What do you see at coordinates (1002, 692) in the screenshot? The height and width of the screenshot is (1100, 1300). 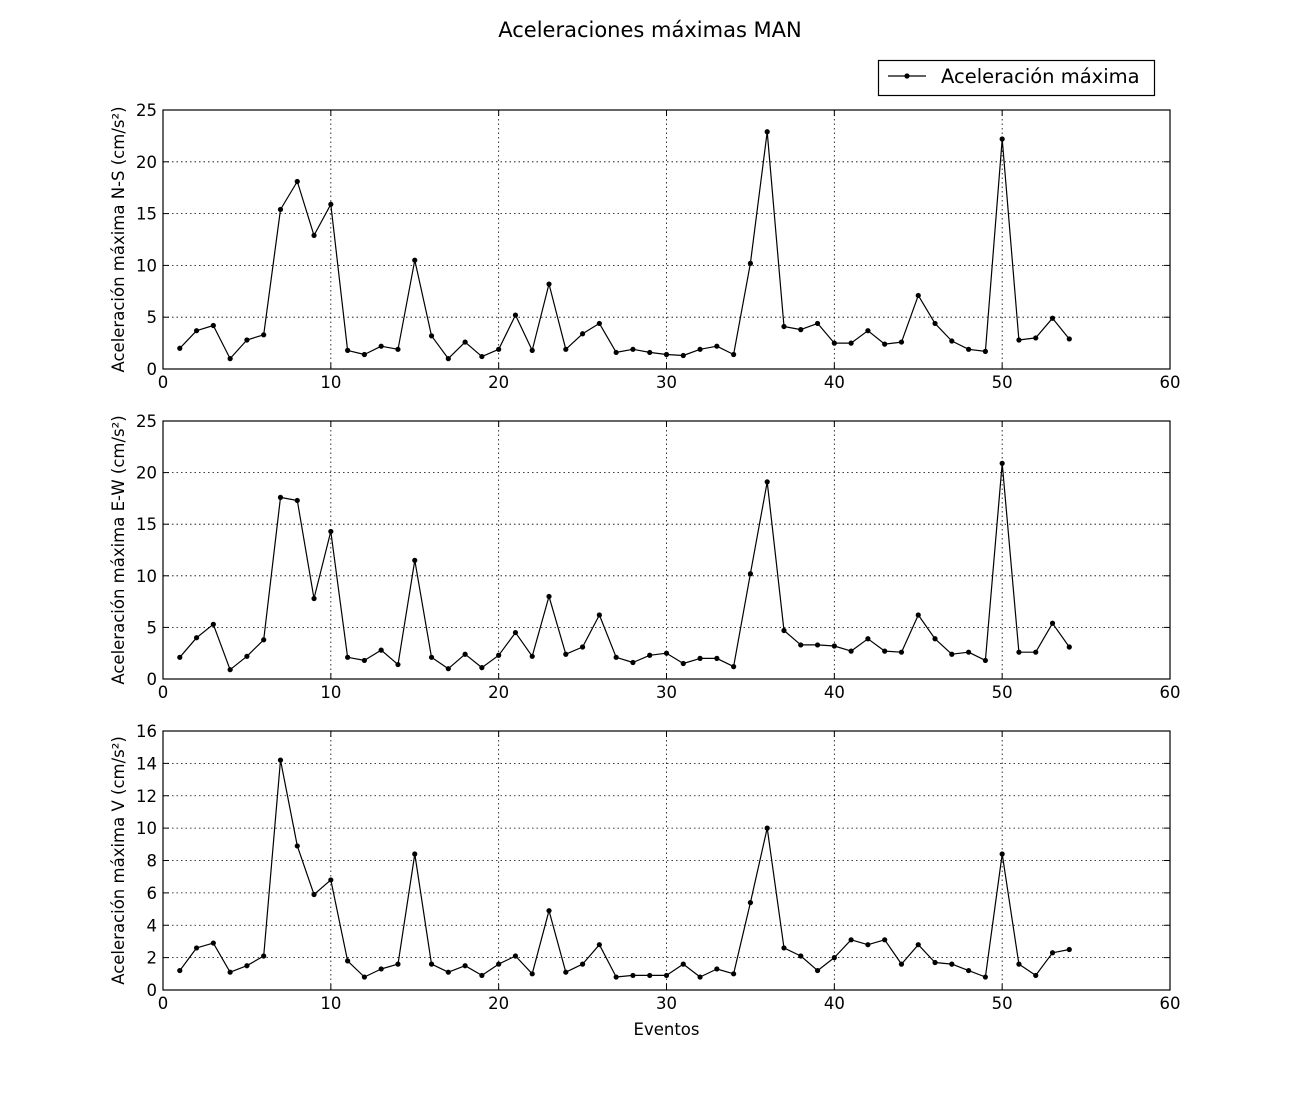 I see `x-tick-label: 50` at bounding box center [1002, 692].